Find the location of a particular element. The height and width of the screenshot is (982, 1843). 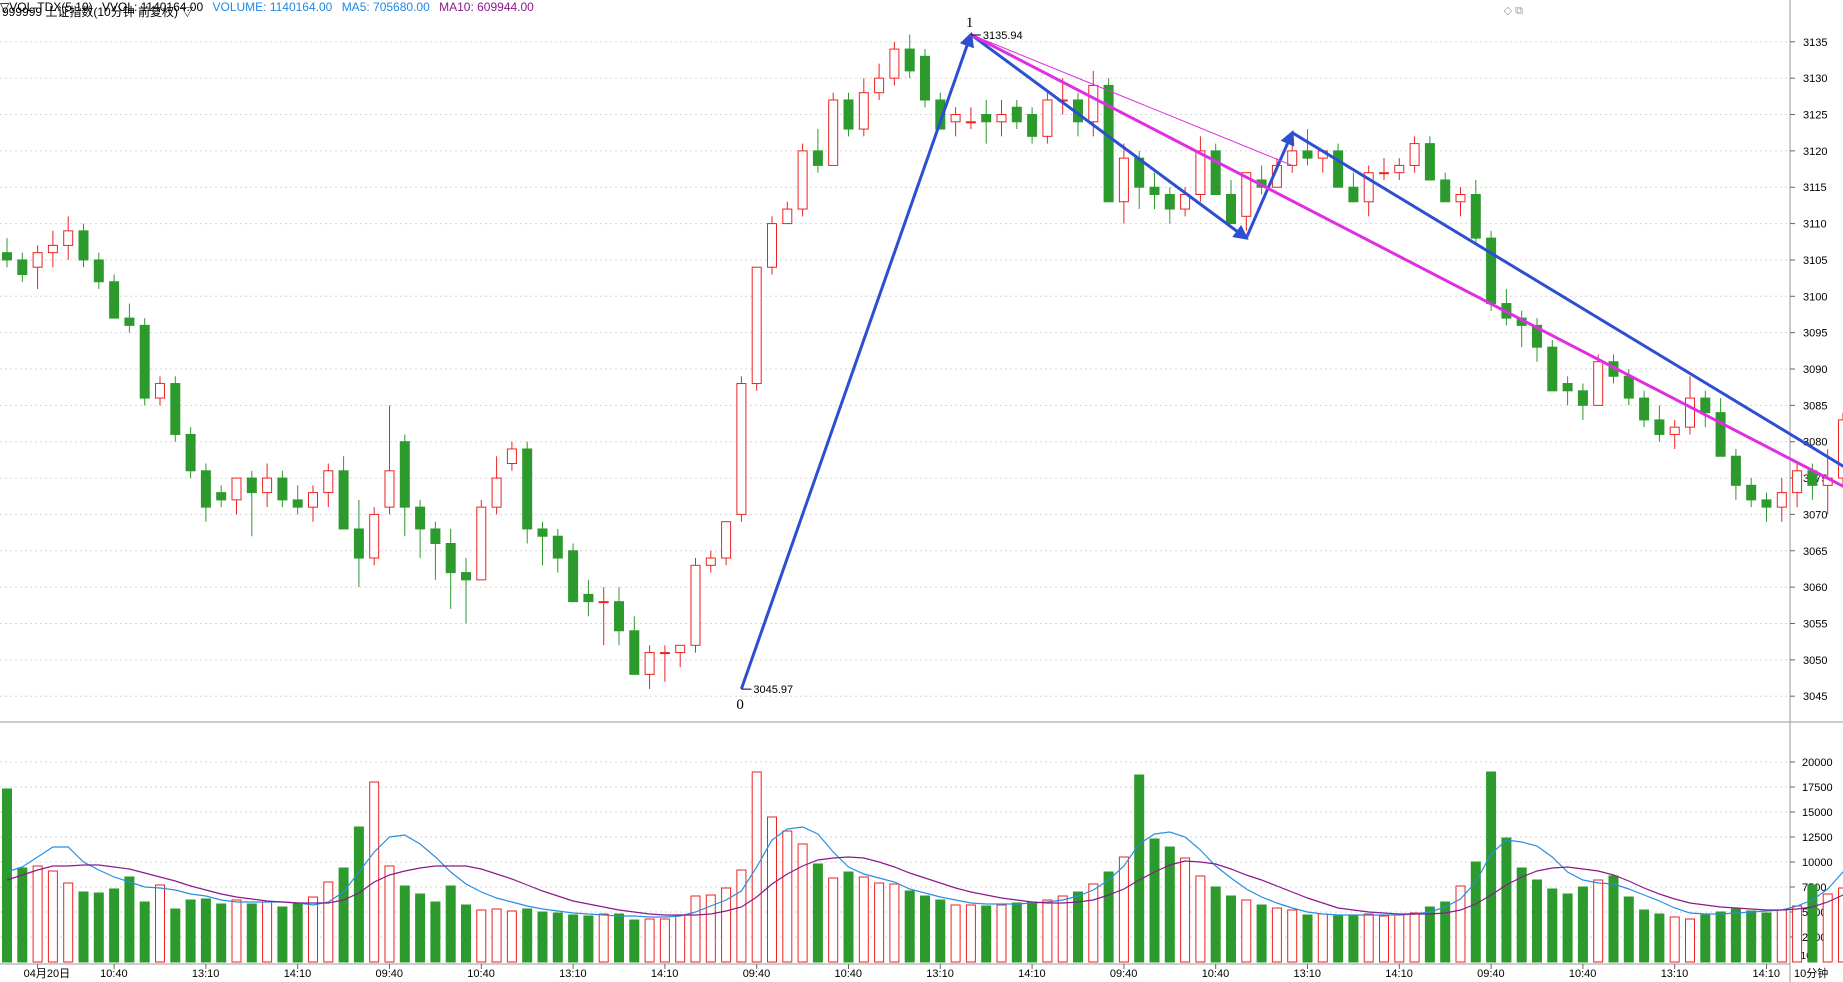

ma5-value: MA5: 705680.00 is located at coordinates (385, 7).